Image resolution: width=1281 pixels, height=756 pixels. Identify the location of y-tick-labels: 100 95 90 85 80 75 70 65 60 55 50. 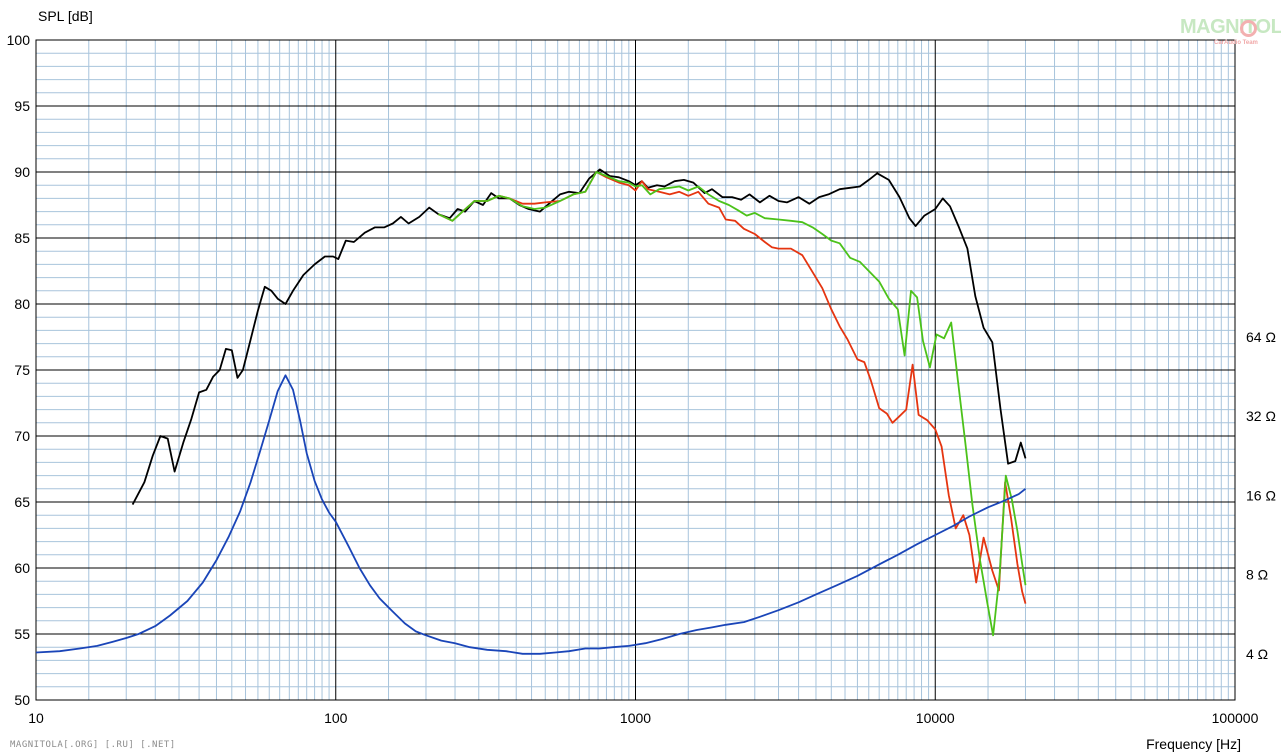
(19, 370).